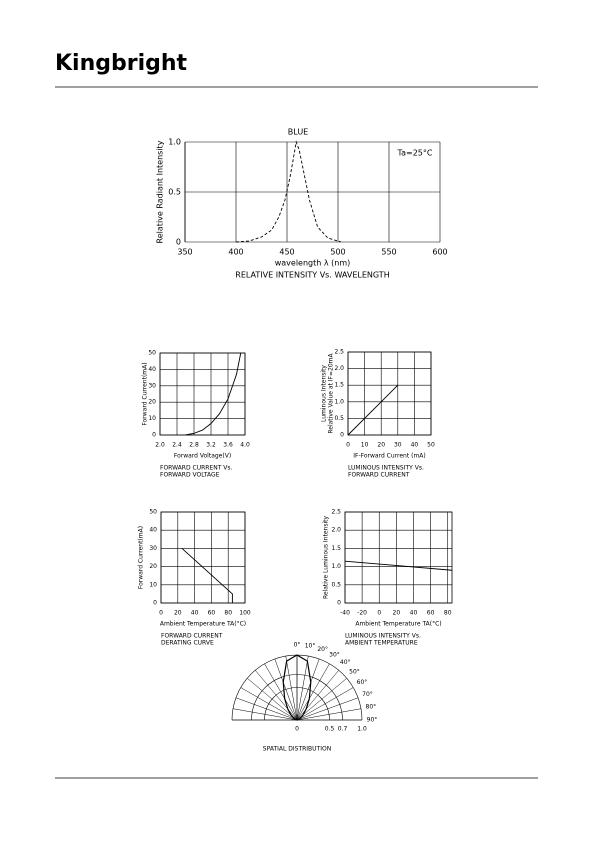 The image size is (595, 842). What do you see at coordinates (398, 445) in the screenshot?
I see `x-tick-label: 30` at bounding box center [398, 445].